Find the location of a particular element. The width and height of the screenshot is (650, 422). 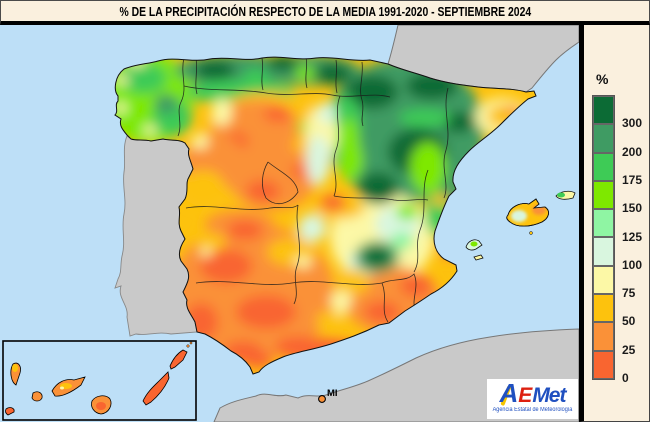

canary-inset is located at coordinates (99, 380).